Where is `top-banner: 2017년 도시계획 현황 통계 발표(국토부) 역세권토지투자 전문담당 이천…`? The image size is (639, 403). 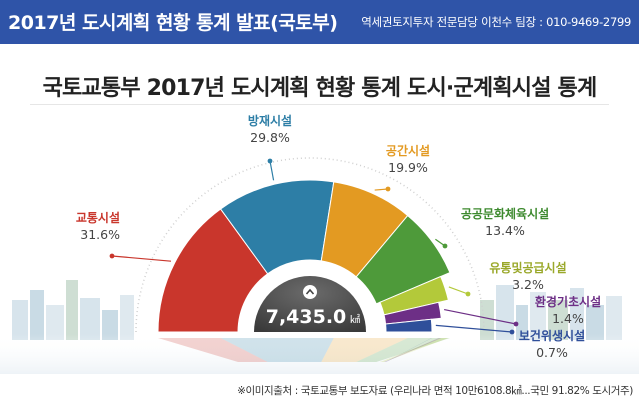 top-banner: 2017년 도시계획 현황 통계 발표(국토부) 역세권토지투자 전문담당 이천… is located at coordinates (319, 22).